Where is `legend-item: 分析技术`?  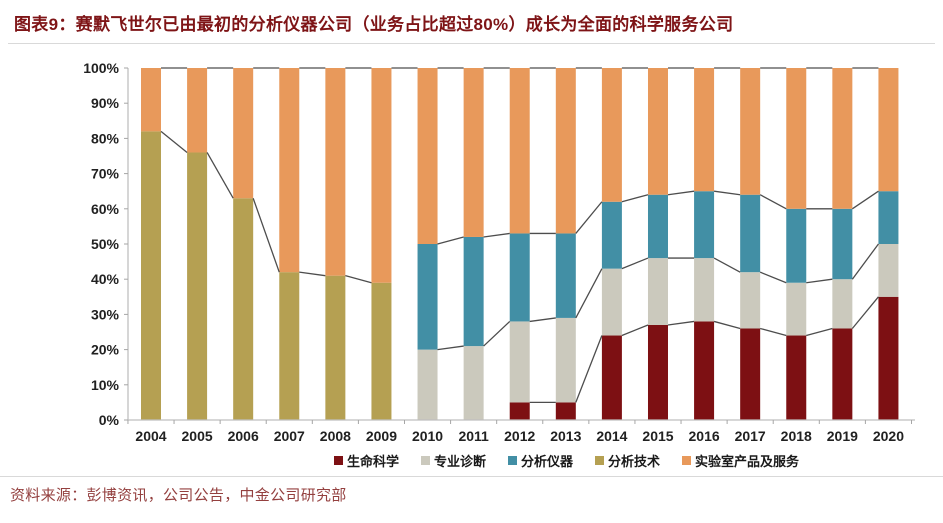
legend-item: 分析技术 is located at coordinates (627, 460).